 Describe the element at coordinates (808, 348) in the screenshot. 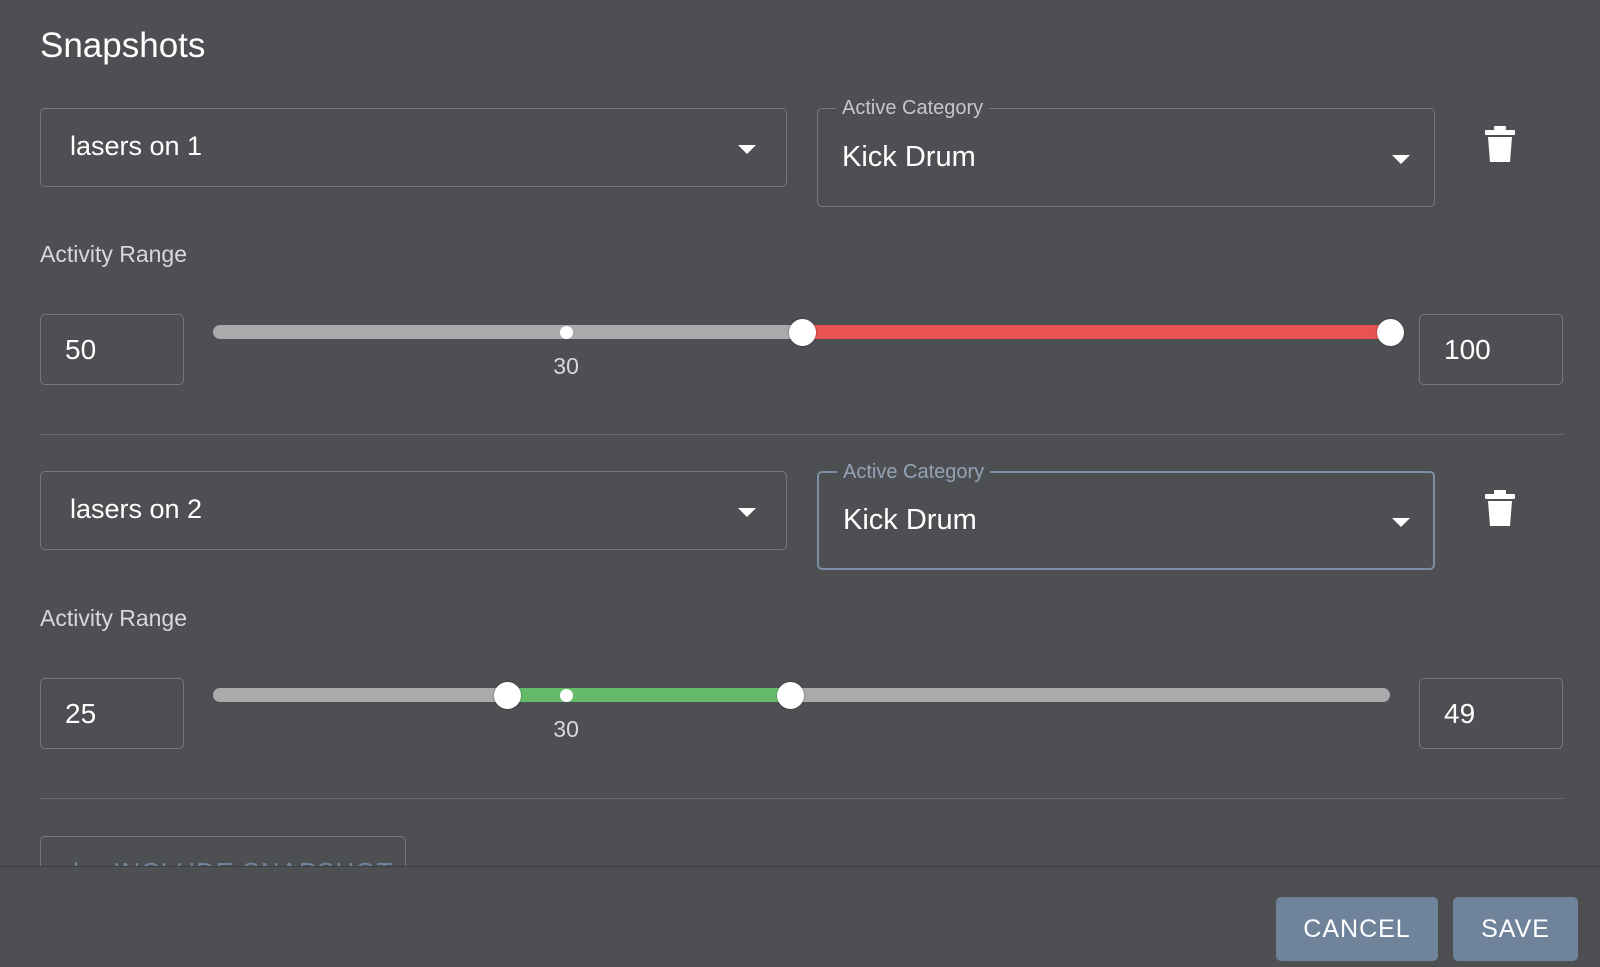

I see `activity-range-slider-1: 30` at that location.